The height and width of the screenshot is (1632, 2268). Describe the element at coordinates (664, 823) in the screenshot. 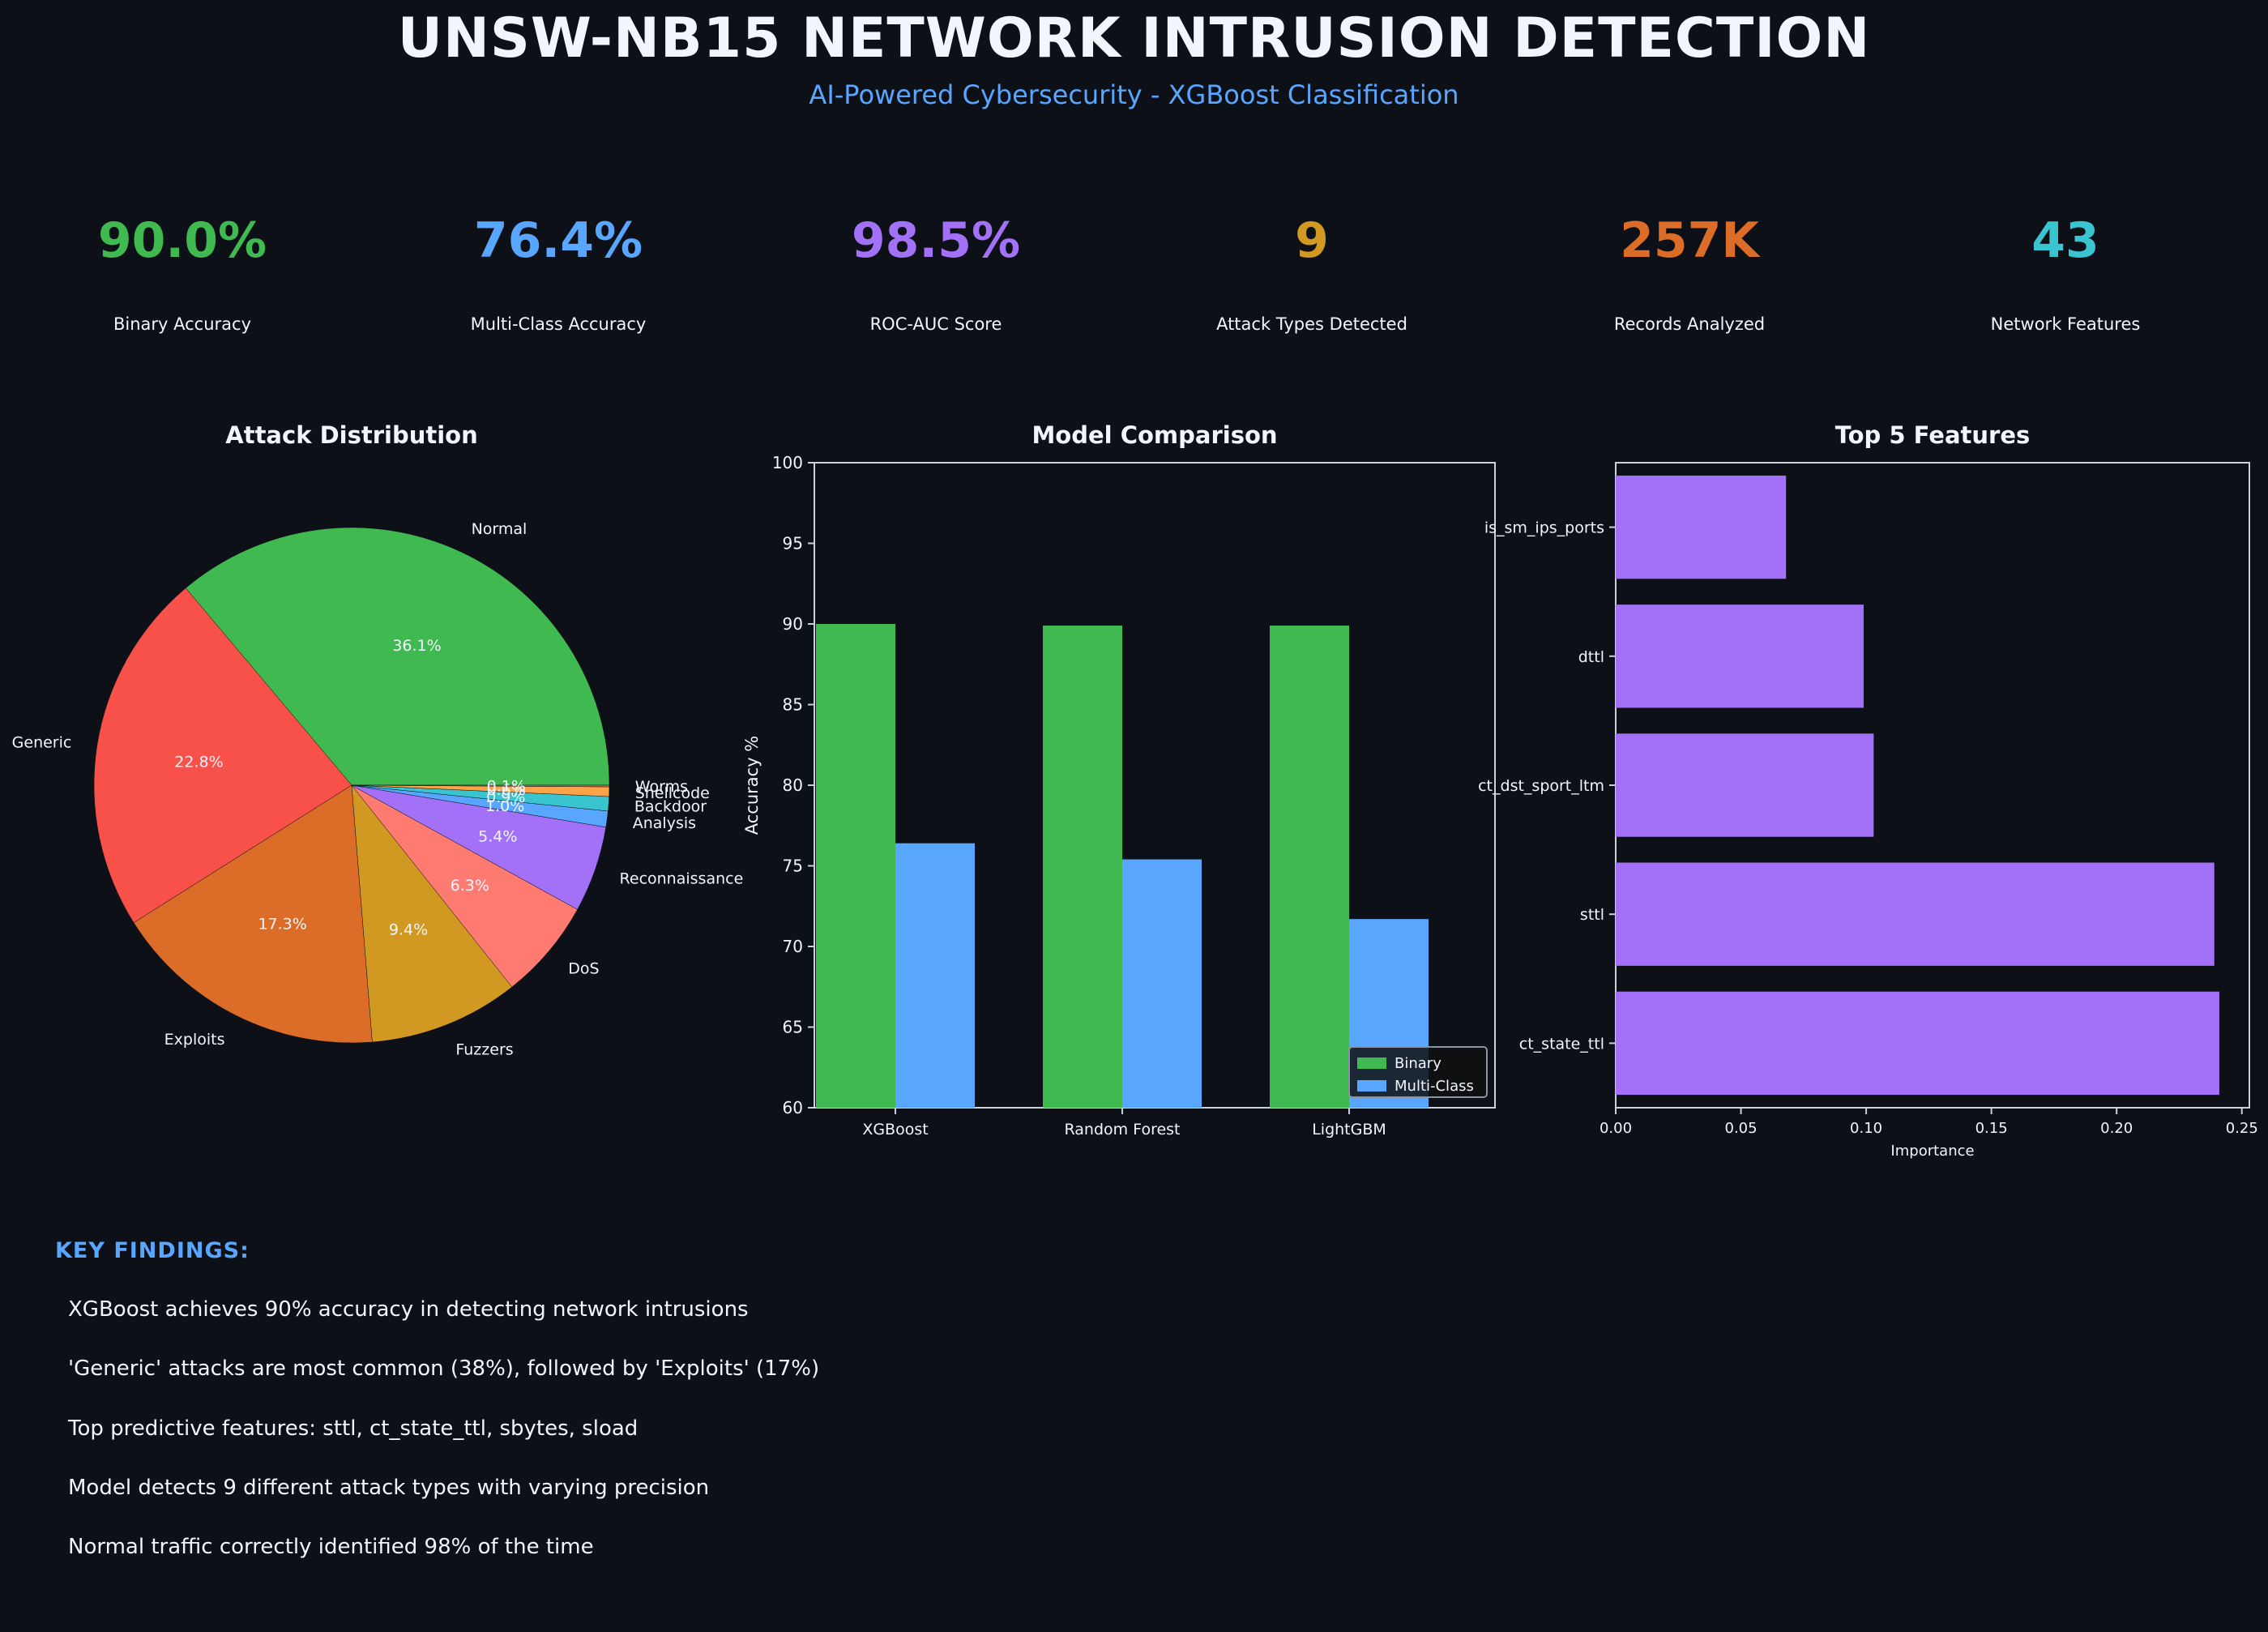

I see `pie-category-label: Analysis` at that location.